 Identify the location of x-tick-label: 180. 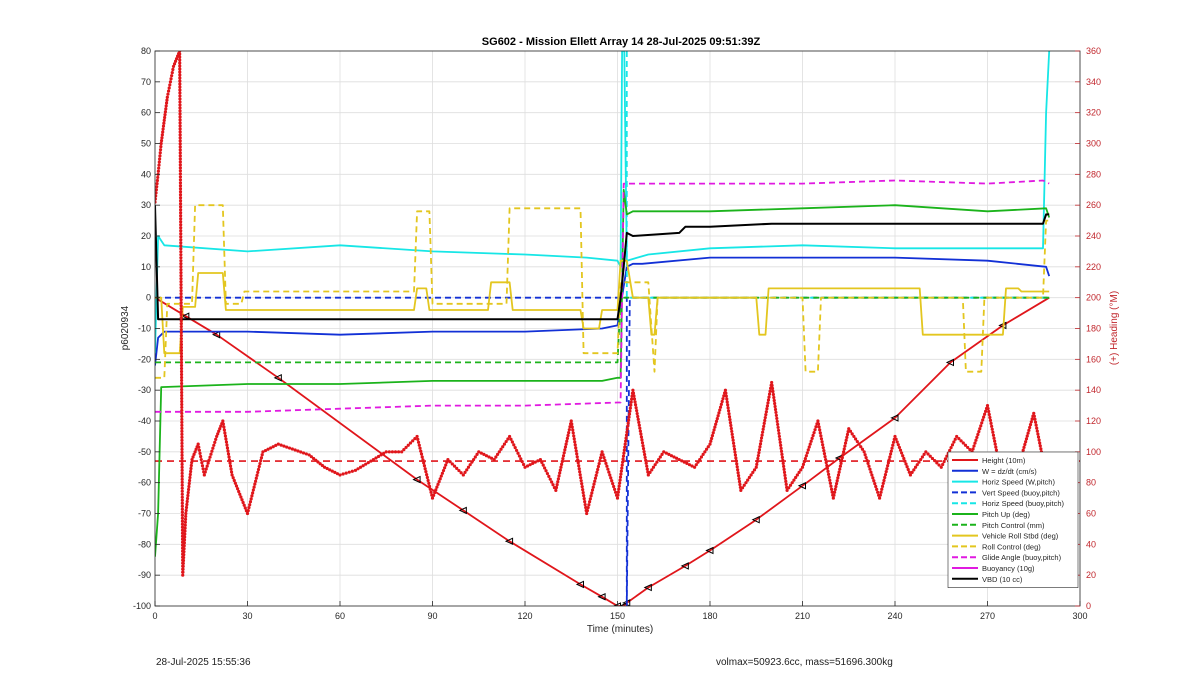
(709, 616).